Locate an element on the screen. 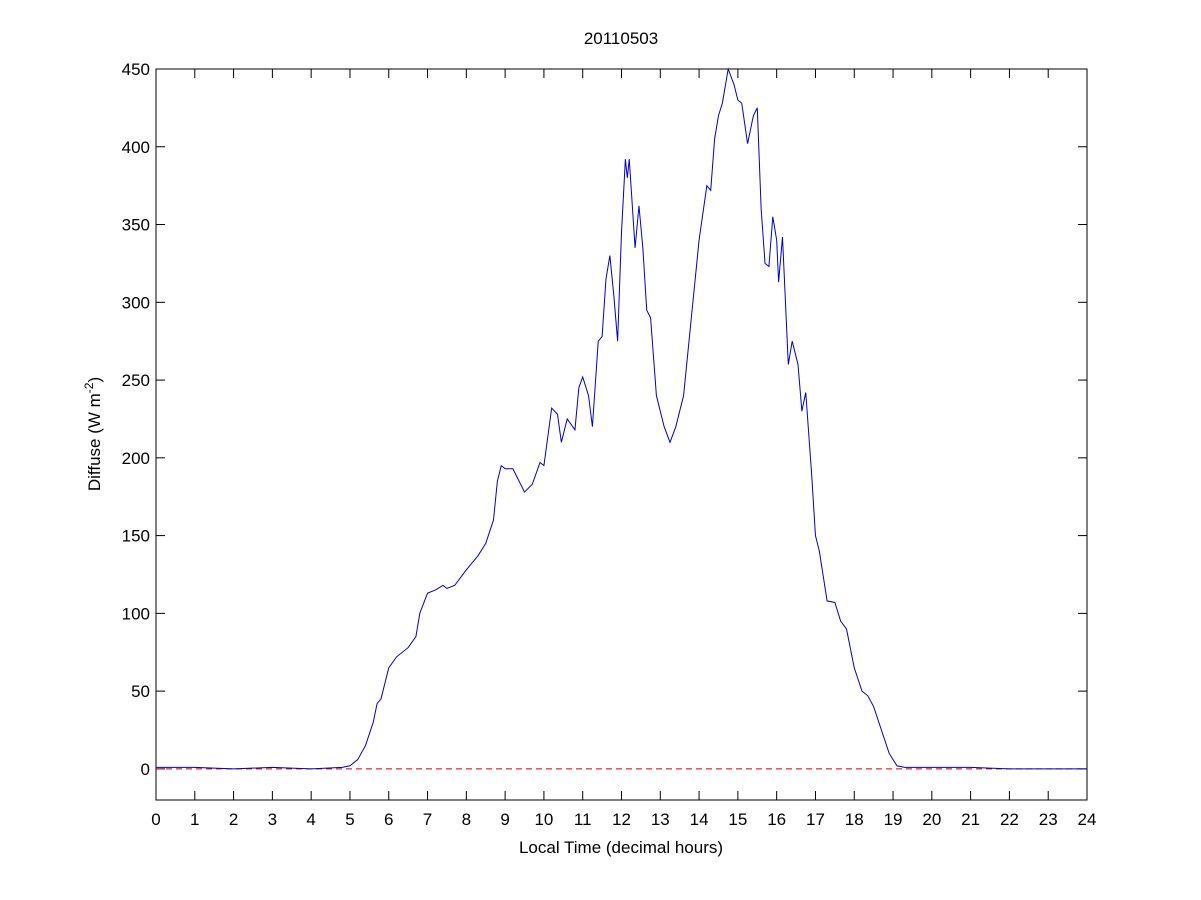 The image size is (1201, 900). y-axis-label-end: ) is located at coordinates (94, 380).